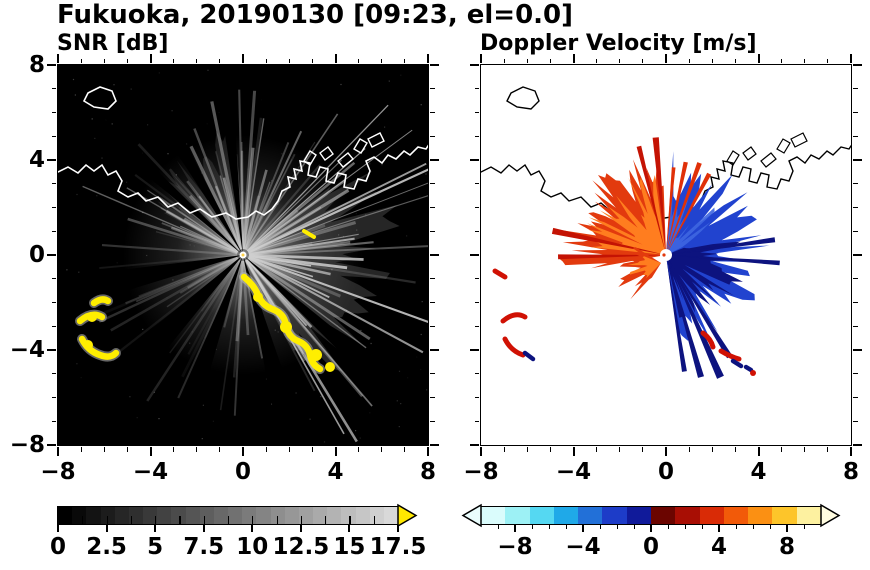  Describe the element at coordinates (106, 547) in the screenshot. I see `colorbar-tick-label: 2.5` at that location.